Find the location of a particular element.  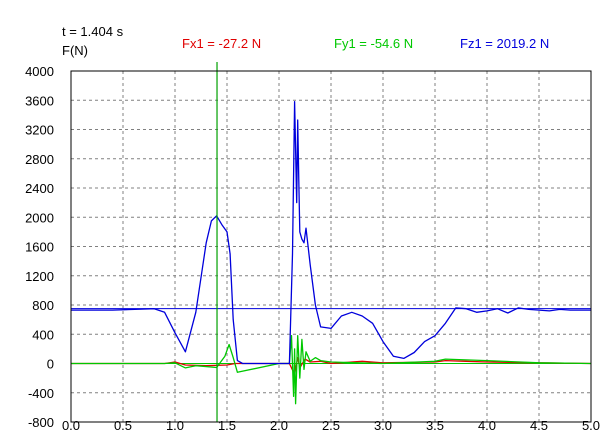

x-tick-label: 0.0 is located at coordinates (71, 425).